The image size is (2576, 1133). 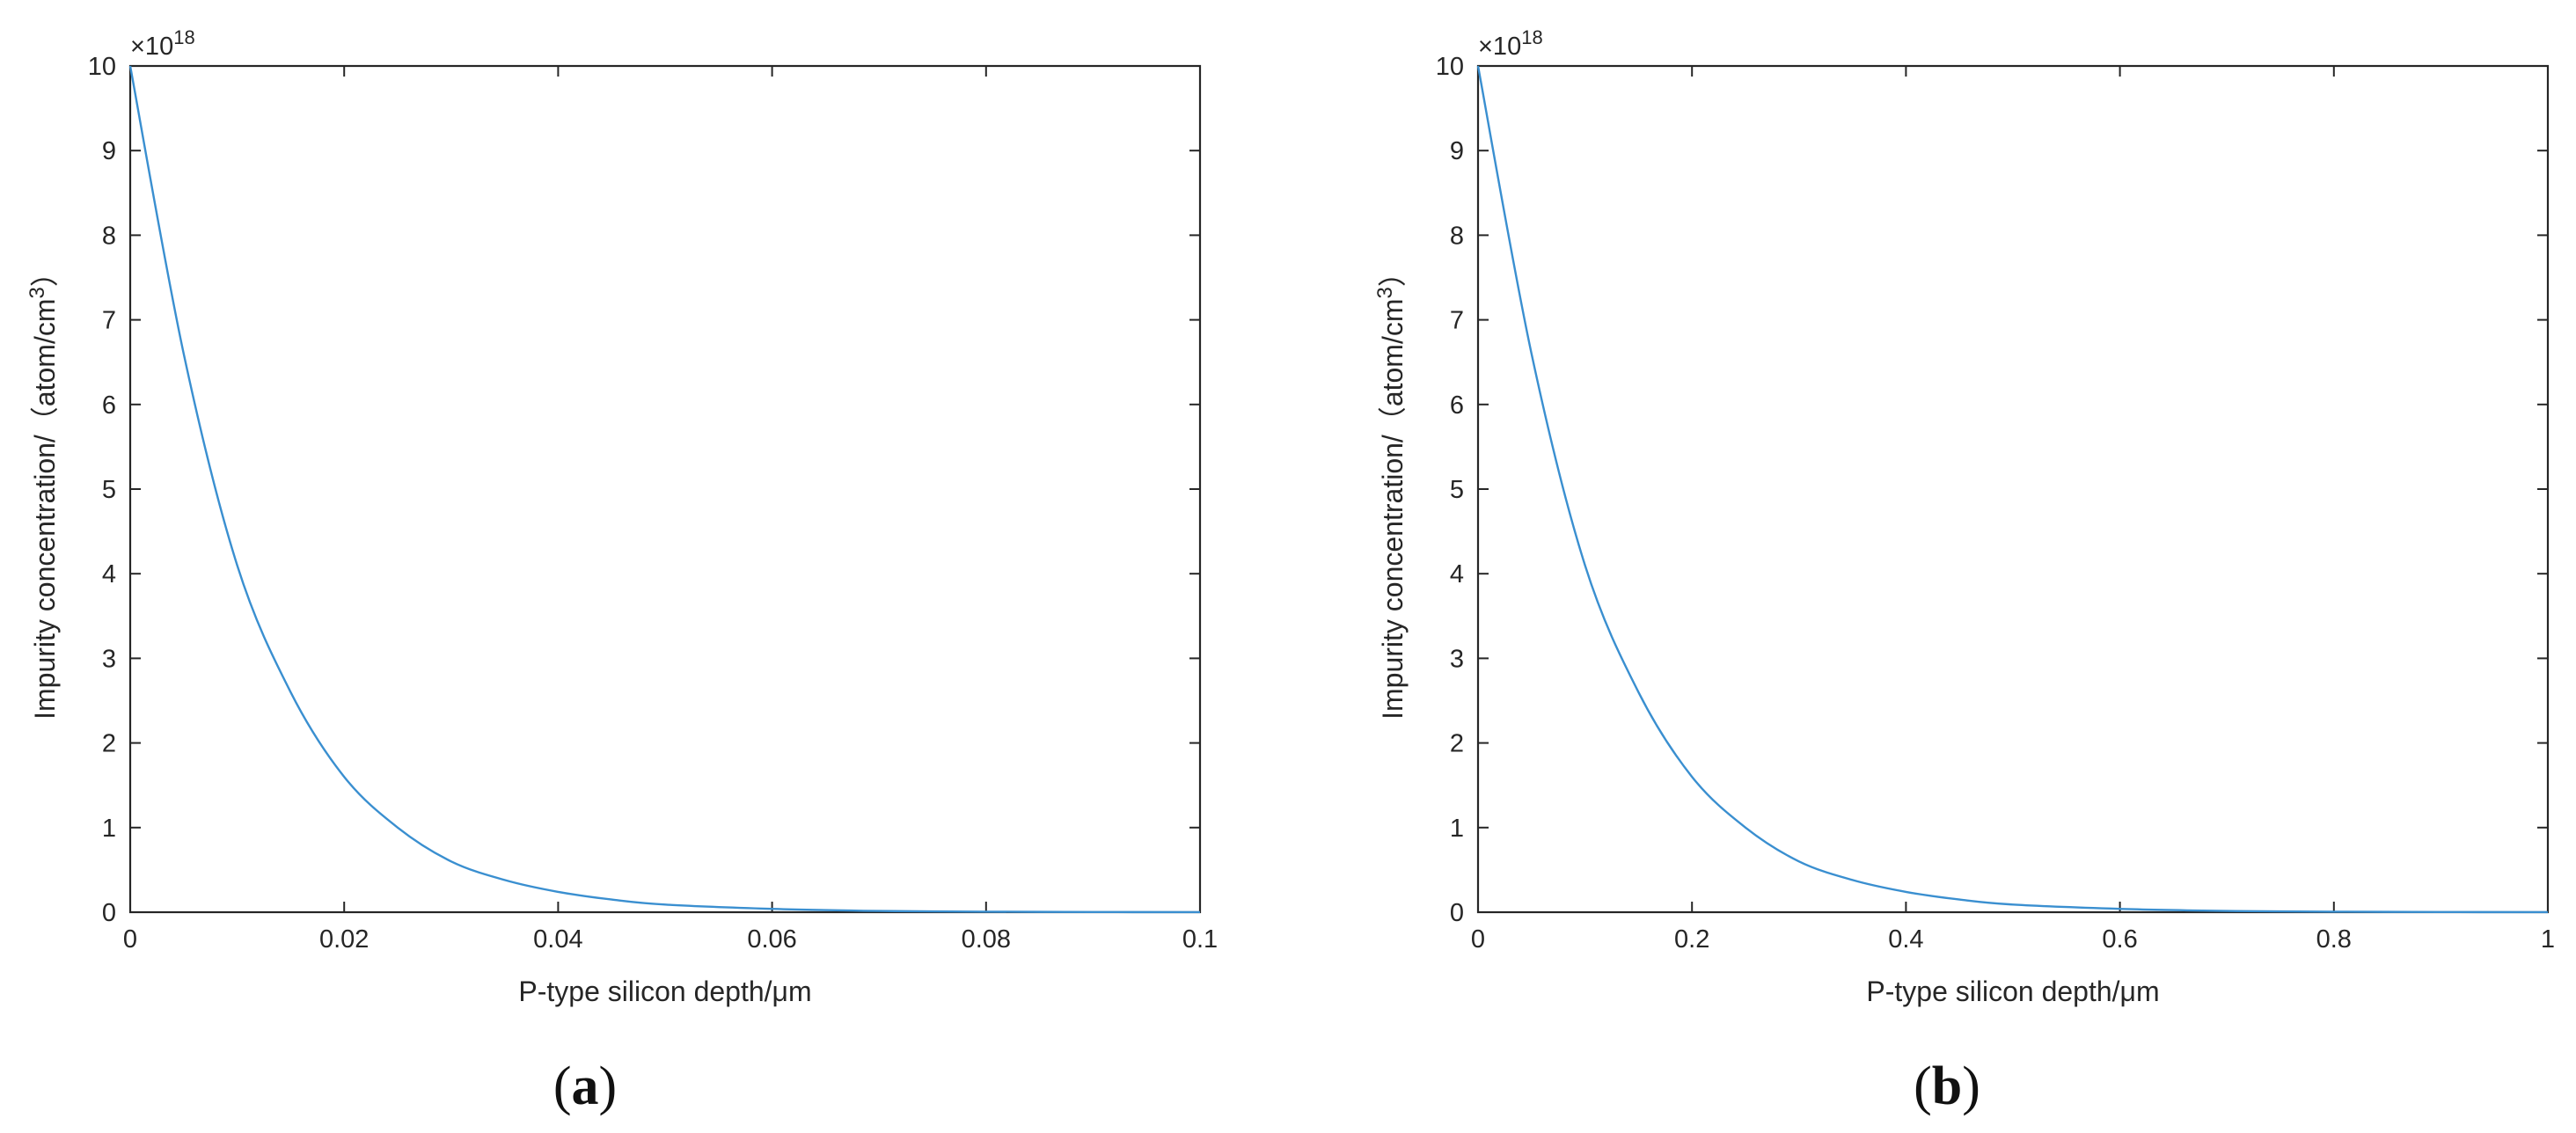 I want to click on x-tick-label: 0.2, so click(x=1691, y=939).